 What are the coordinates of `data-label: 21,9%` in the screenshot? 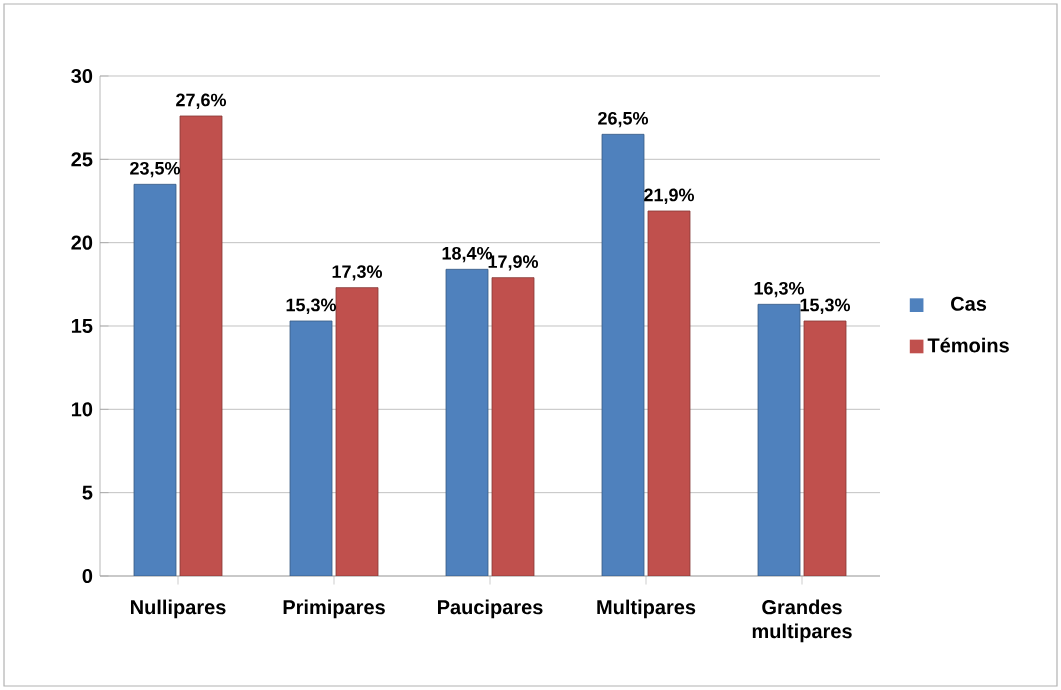 It's located at (669, 196).